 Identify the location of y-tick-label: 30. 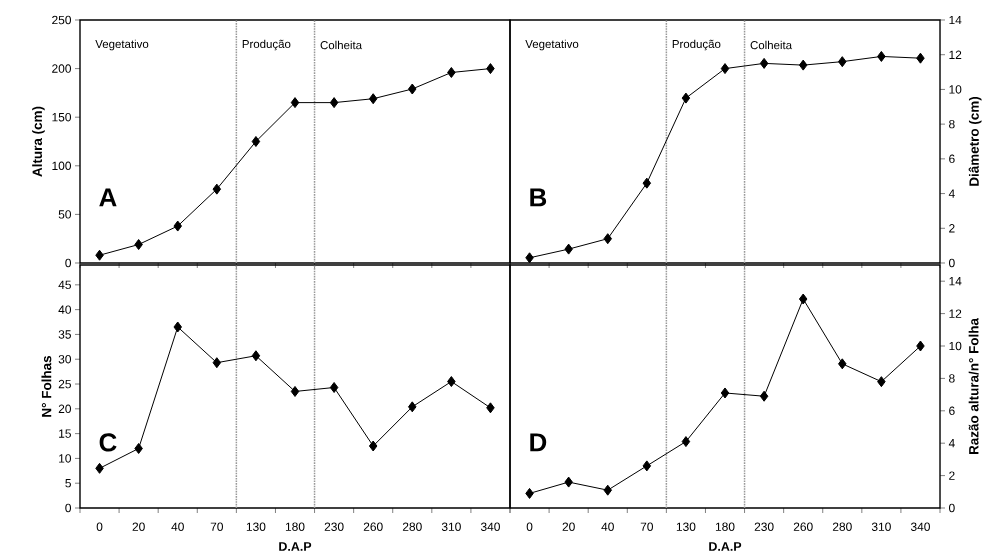
(65, 359).